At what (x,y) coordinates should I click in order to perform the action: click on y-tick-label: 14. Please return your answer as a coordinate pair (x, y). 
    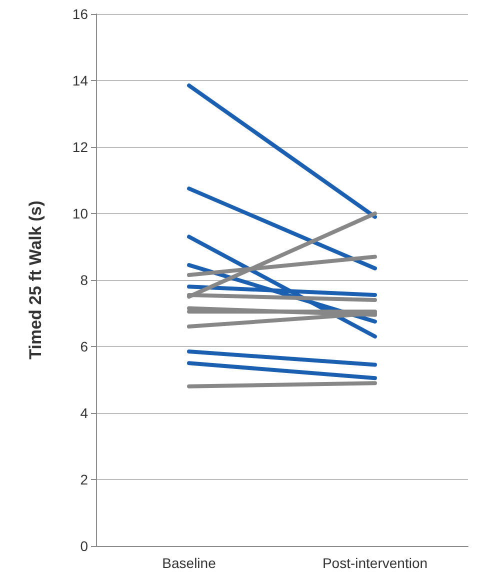
    Looking at the image, I should click on (80, 80).